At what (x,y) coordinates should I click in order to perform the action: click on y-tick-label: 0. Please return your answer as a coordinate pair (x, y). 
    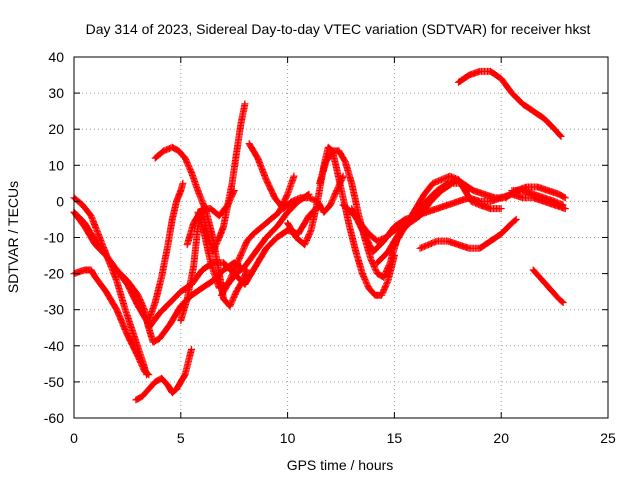
    Looking at the image, I should click on (60, 201).